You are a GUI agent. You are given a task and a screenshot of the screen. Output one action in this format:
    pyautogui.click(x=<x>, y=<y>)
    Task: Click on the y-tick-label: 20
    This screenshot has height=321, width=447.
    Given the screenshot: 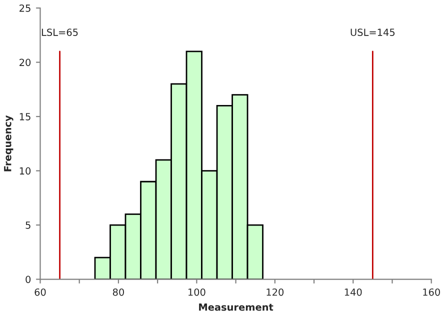 What is the action you would take?
    pyautogui.click(x=25, y=62)
    